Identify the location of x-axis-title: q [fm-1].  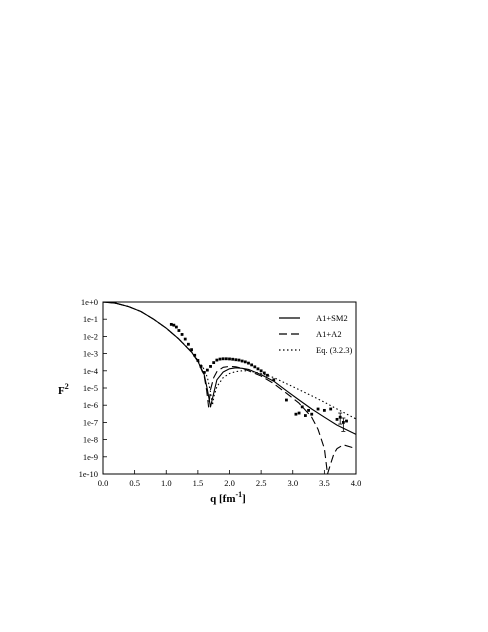
(228, 497).